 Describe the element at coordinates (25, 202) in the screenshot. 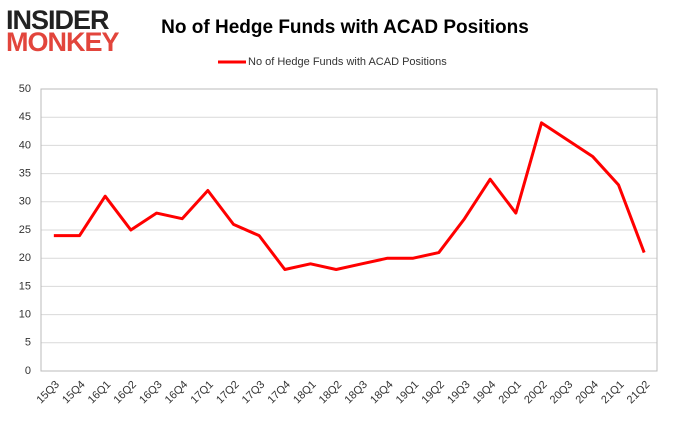

I see `y-tick-label: 30` at that location.